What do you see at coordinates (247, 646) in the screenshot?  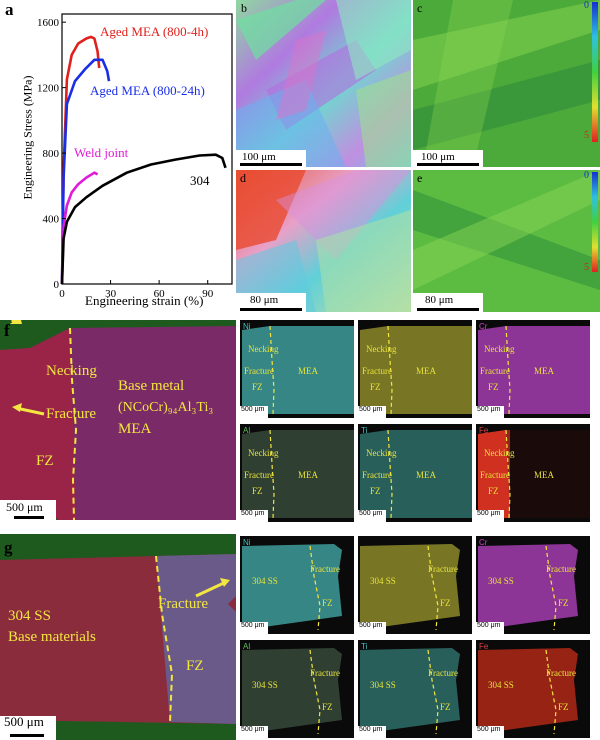 I see `element-symbol: Al` at bounding box center [247, 646].